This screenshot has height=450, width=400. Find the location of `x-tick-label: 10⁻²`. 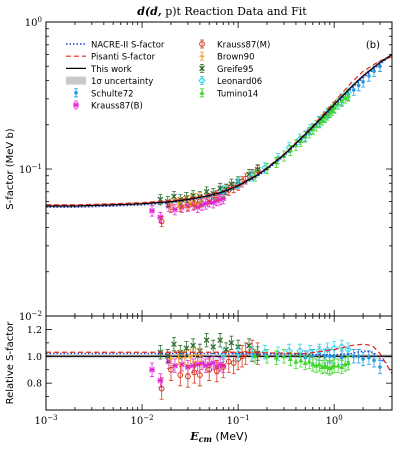

x-tick-label: 10⁻² is located at coordinates (142, 420).